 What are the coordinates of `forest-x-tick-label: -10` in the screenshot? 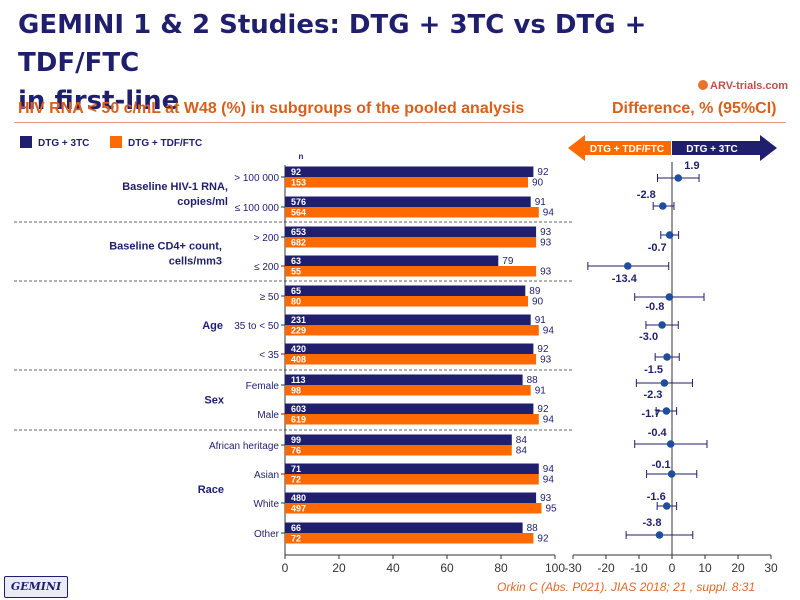 It's located at (639, 568).